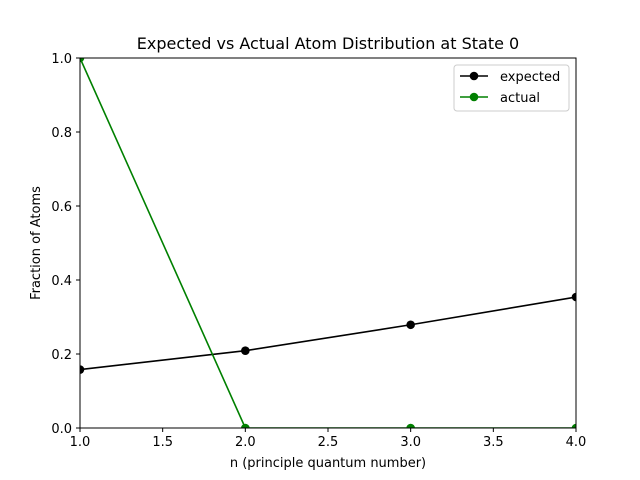  Describe the element at coordinates (474, 97) in the screenshot. I see `legend-marker-actual` at that location.